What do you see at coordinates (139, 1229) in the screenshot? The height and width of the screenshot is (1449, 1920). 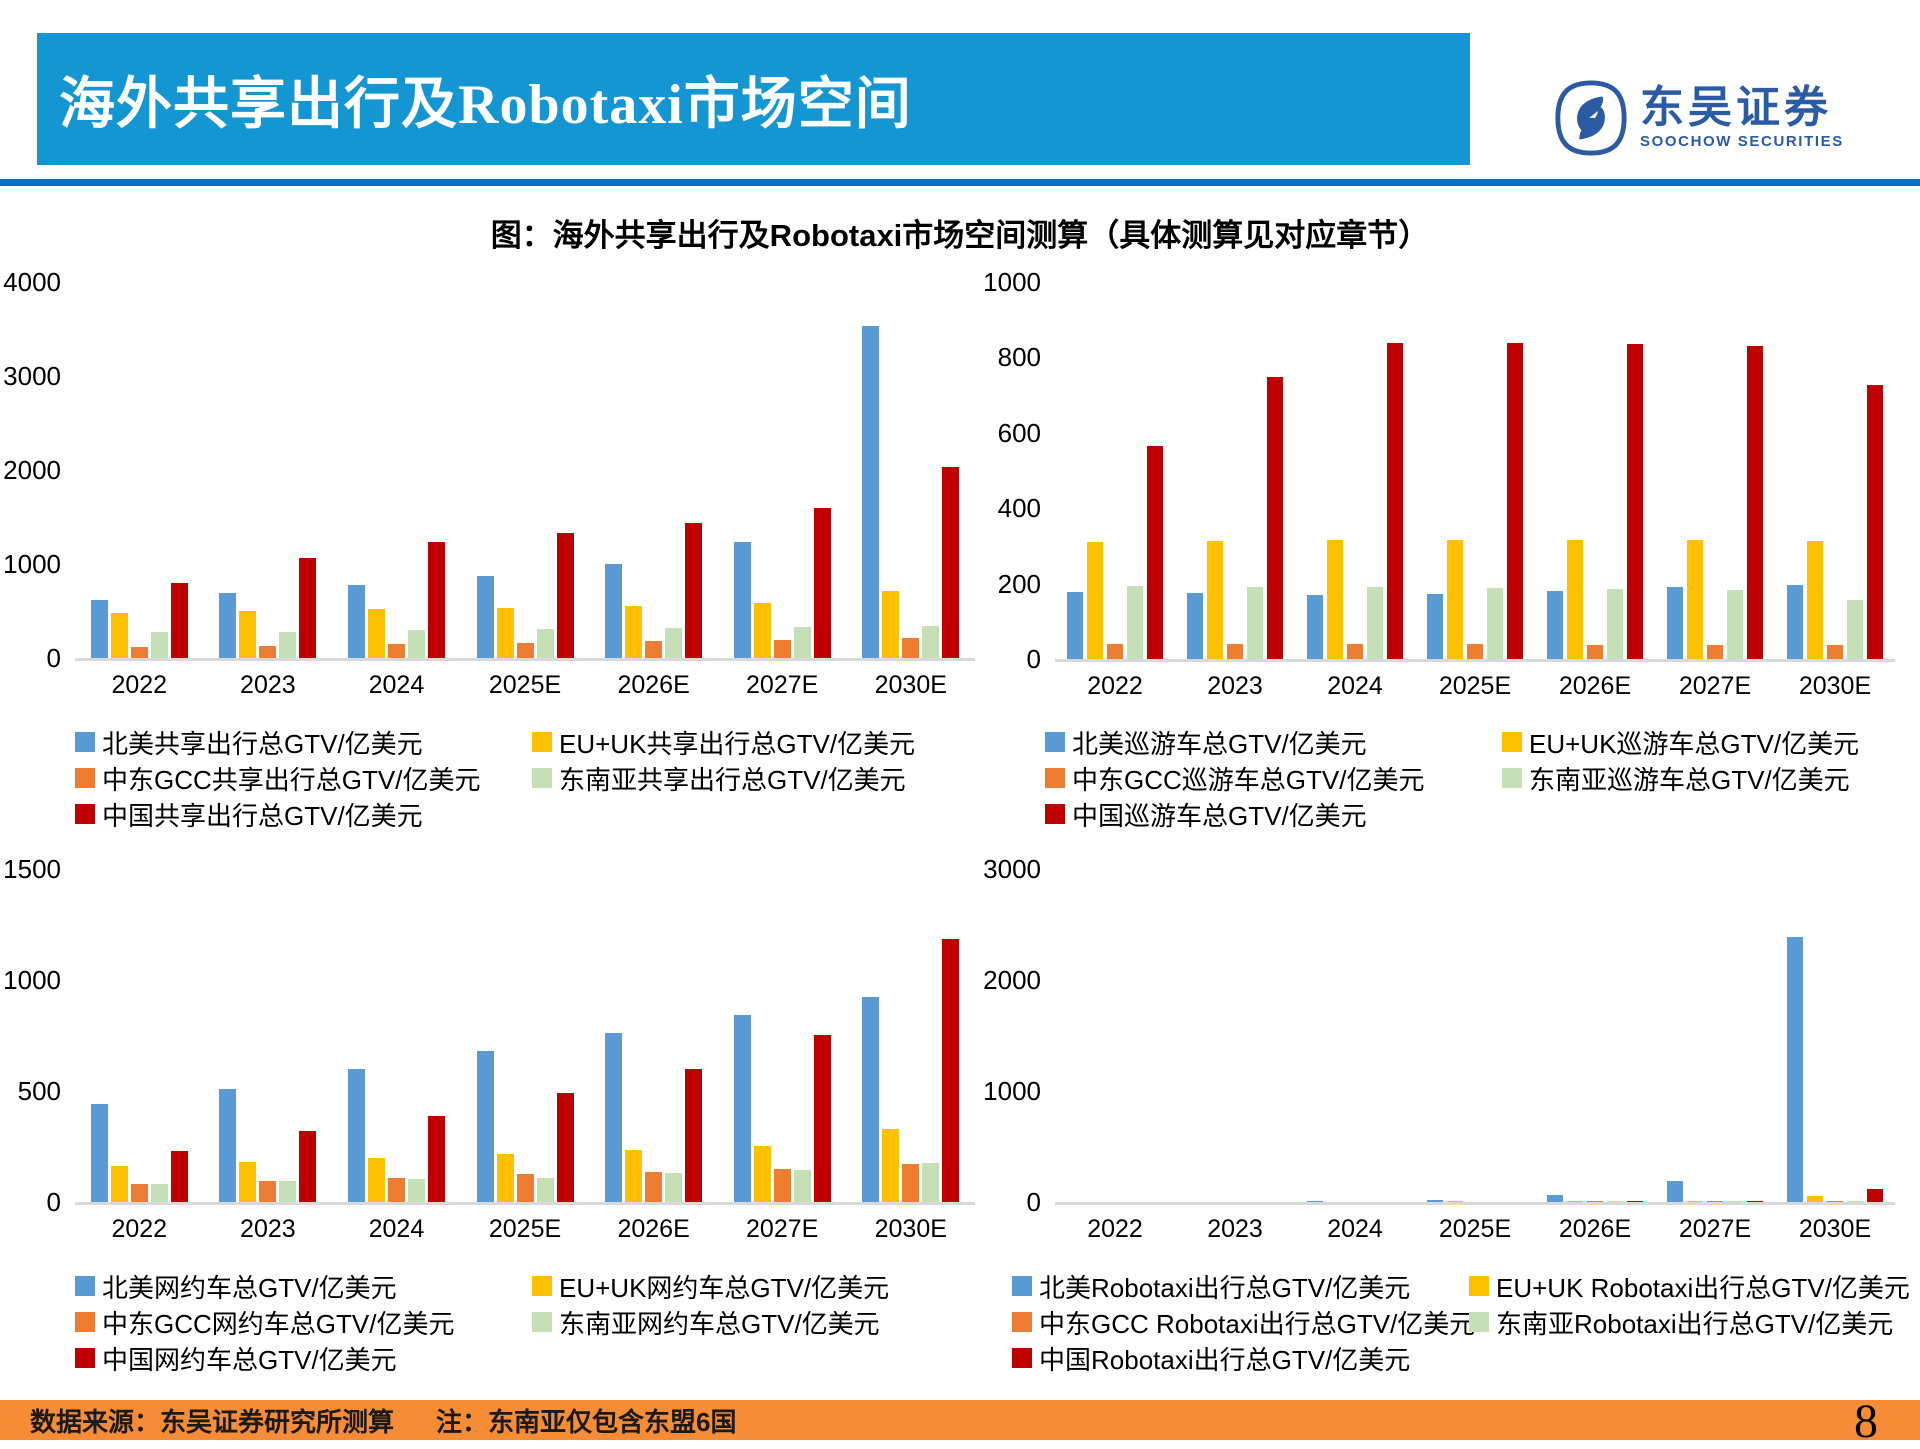 I see `x-tick-label: 2022` at bounding box center [139, 1229].